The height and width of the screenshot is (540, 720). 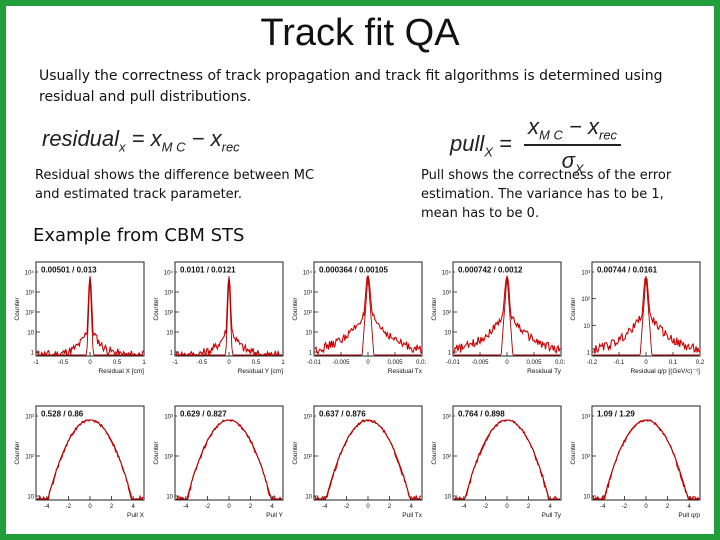 I want to click on histogram-svg: 10 10² 10³ Counter -4 -2 0 2 4 Pull X 0.528 / 0.86, so click(x=79, y=462).